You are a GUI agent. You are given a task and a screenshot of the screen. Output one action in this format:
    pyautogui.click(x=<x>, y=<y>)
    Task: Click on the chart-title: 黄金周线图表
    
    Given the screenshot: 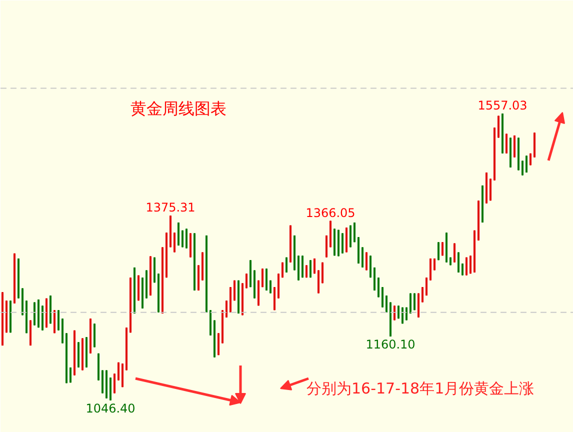 What is the action you would take?
    pyautogui.click(x=178, y=108)
    